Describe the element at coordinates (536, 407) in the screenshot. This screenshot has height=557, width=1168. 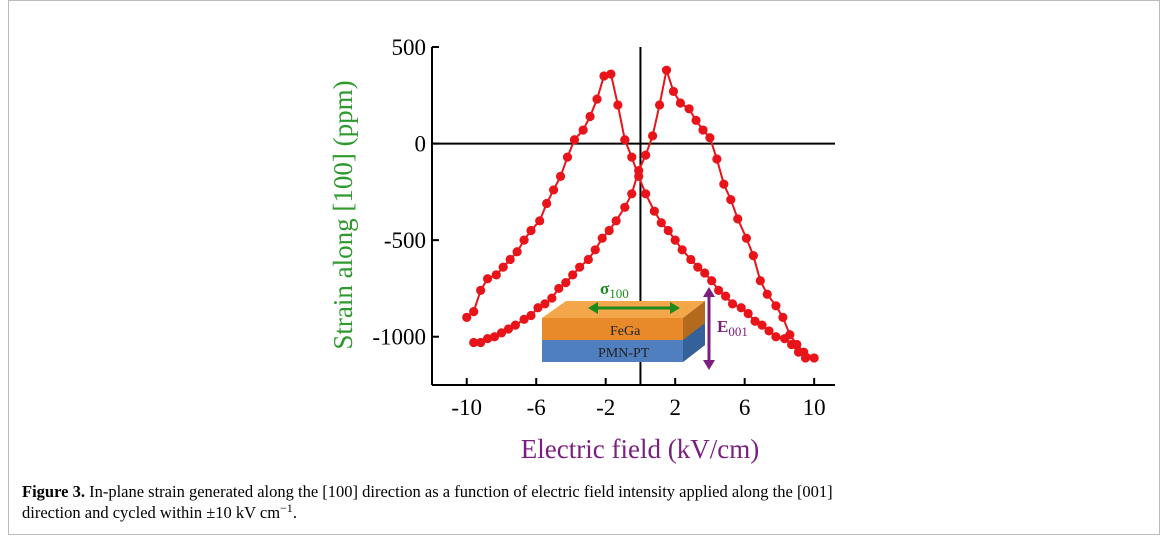
I see `x-tick-label: -6` at that location.